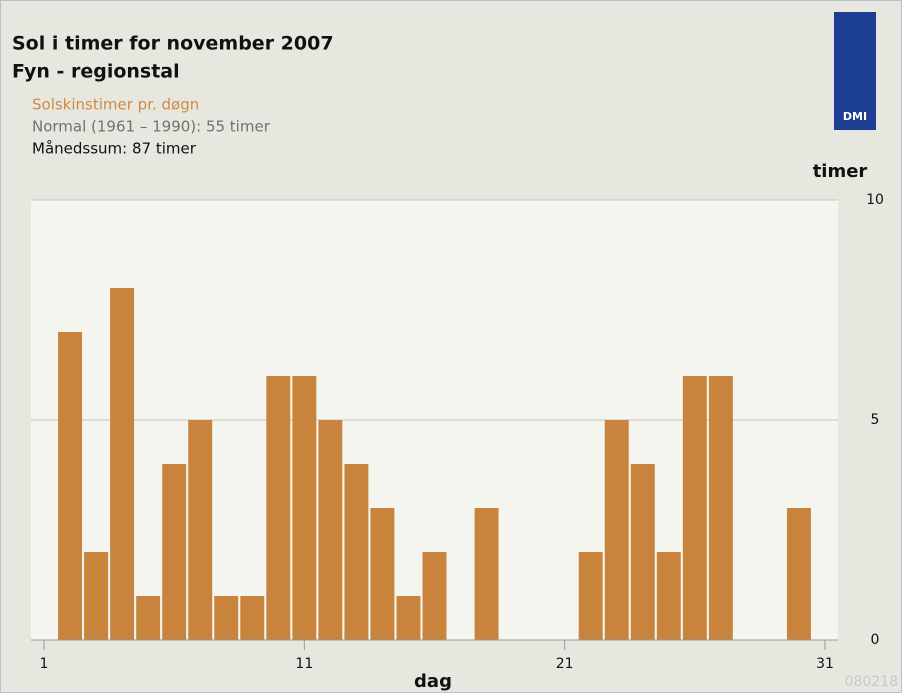  What do you see at coordinates (565, 664) in the screenshot?
I see `x-tick-label: 21` at bounding box center [565, 664].